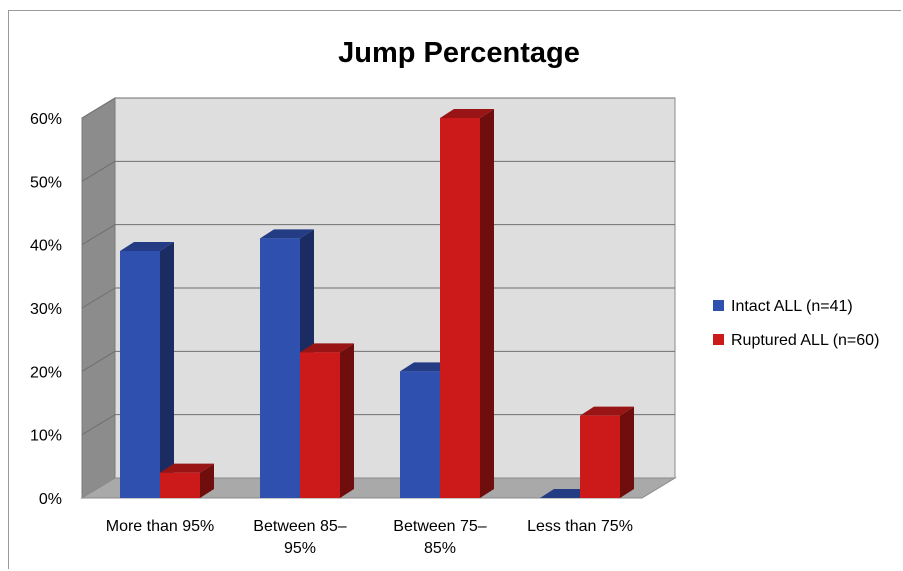  Describe the element at coordinates (459, 53) in the screenshot. I see `chart-title: Jump Percentage` at that location.